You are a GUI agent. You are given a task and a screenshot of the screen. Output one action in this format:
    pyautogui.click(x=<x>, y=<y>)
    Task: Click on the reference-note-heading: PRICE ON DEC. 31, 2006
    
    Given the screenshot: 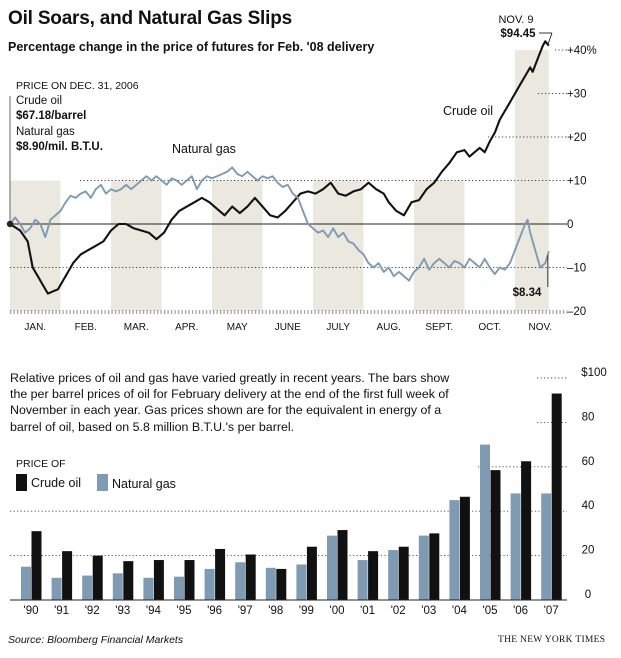 What is the action you would take?
    pyautogui.click(x=77, y=86)
    